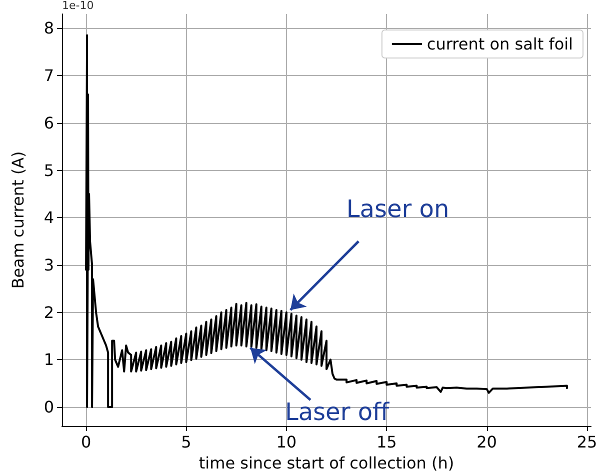 This screenshot has width=613, height=476. I want to click on annotation: Laser on, so click(398, 209).